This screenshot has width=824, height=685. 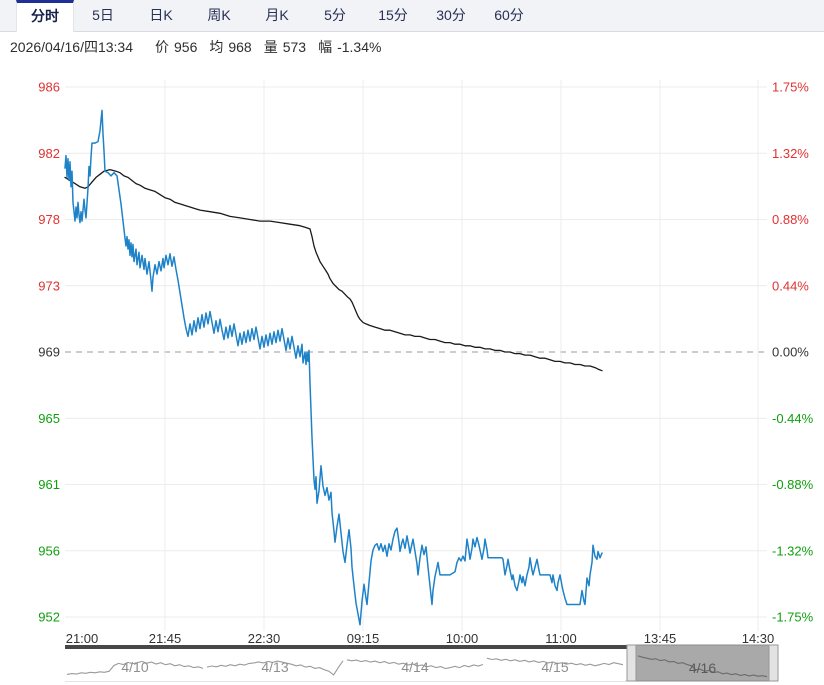 What do you see at coordinates (773, 663) in the screenshot?
I see `navigator-handle-right` at bounding box center [773, 663].